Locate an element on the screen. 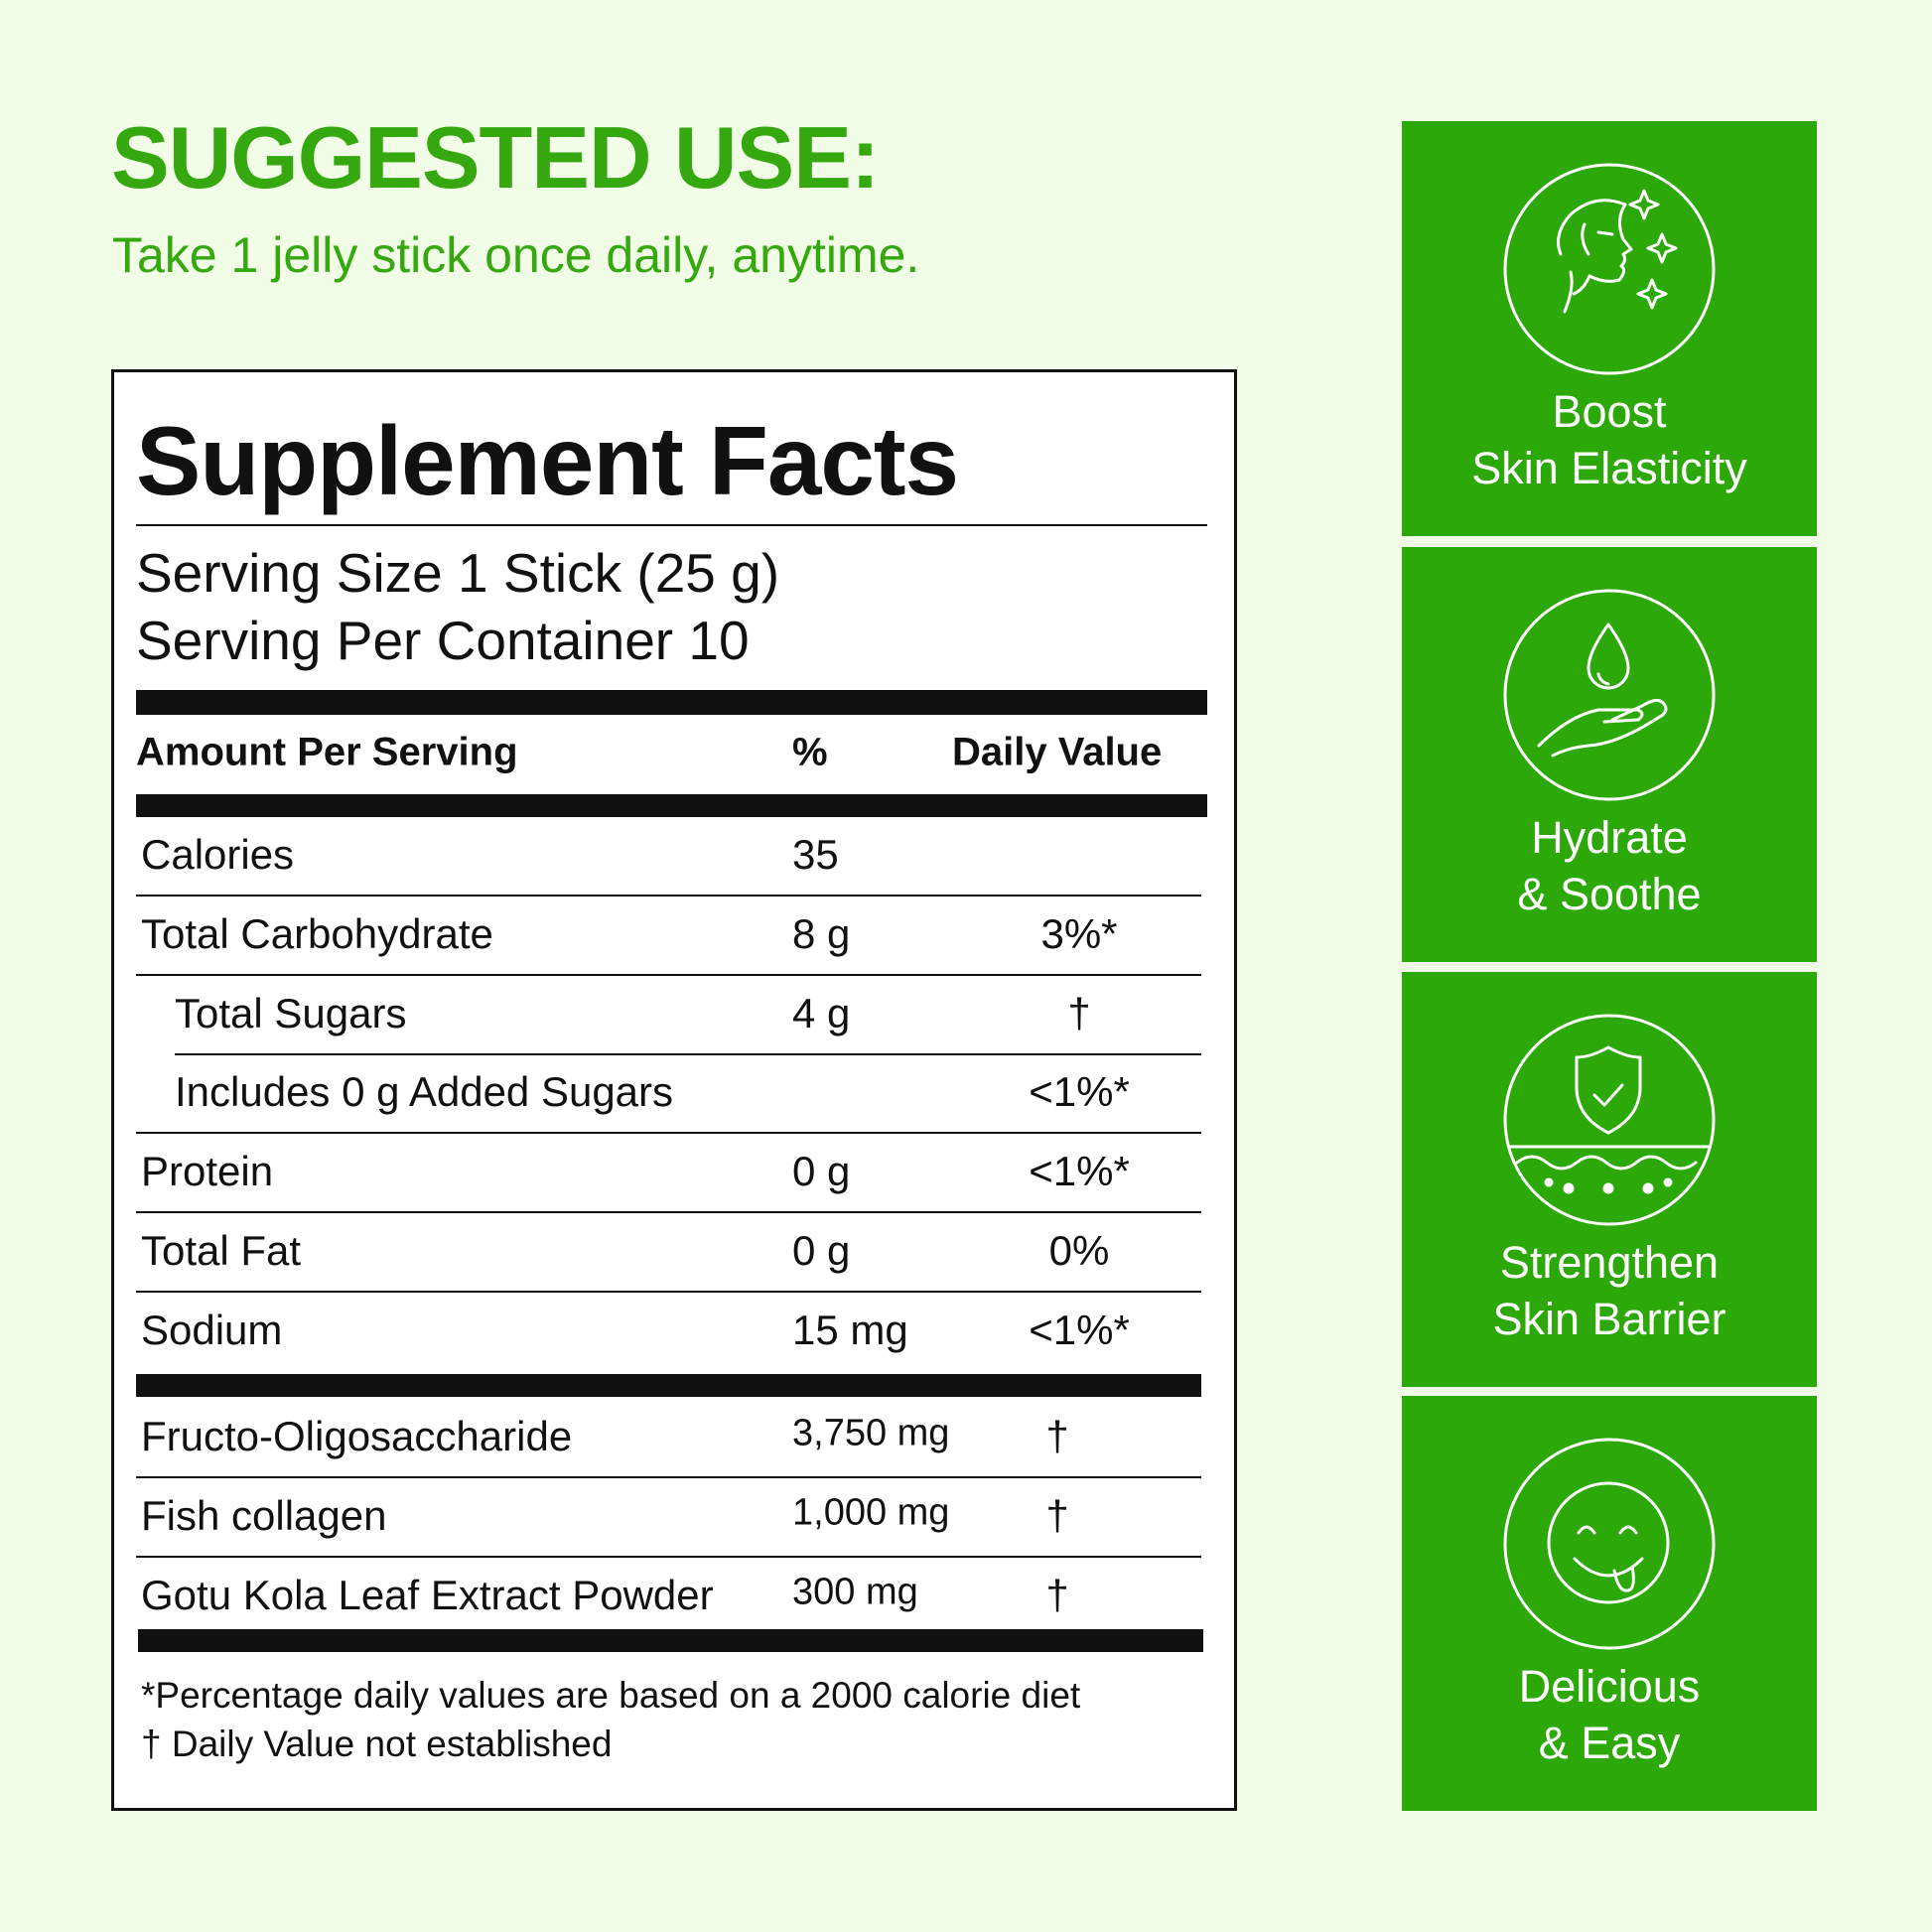 The image size is (1932, 1932). ingredient-name: Gotu Kola Leaf Extract Powder is located at coordinates (428, 1595).